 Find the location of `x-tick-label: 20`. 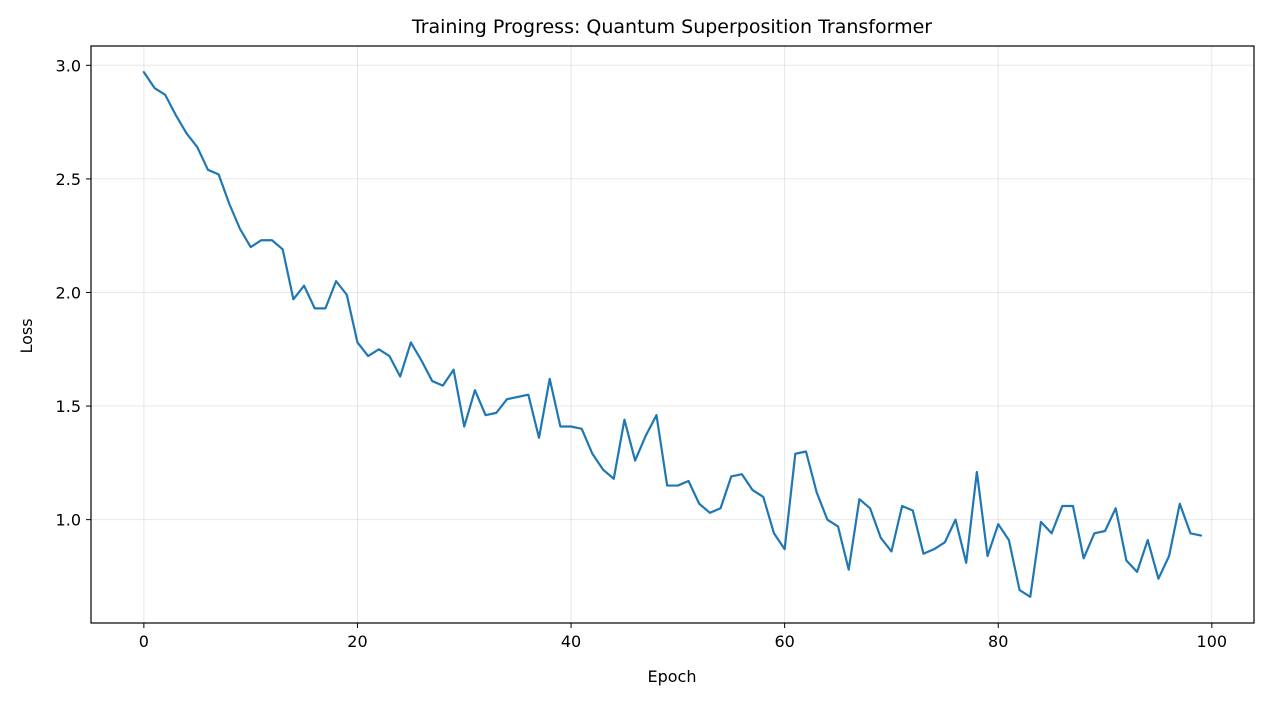

x-tick-label: 20 is located at coordinates (357, 641).